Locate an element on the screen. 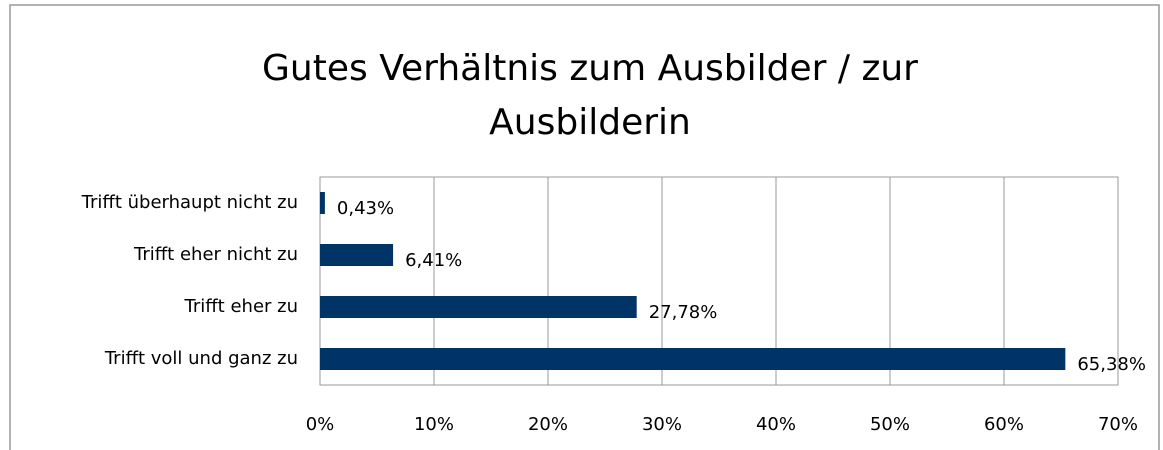 This screenshot has height=450, width=1163. x-tick-label: 40% is located at coordinates (776, 424).